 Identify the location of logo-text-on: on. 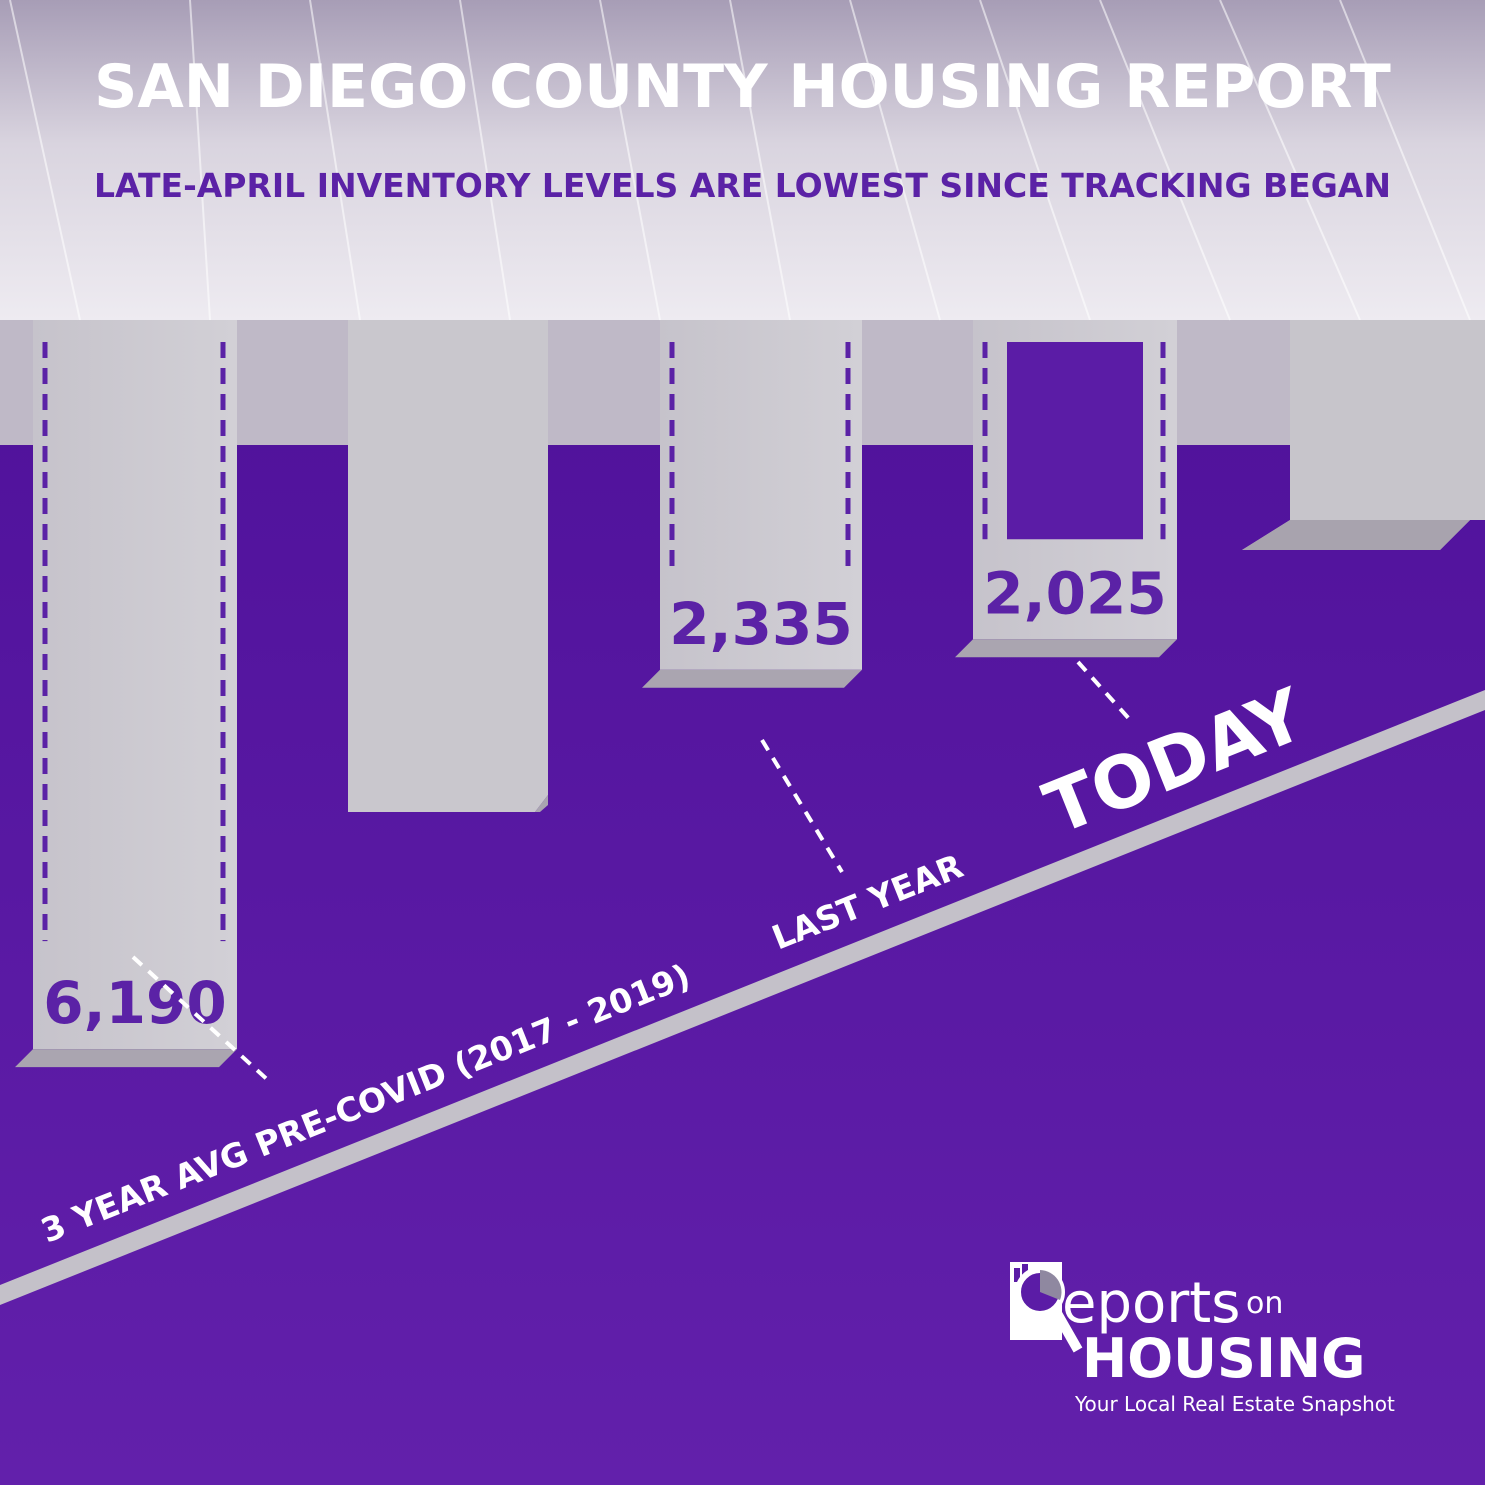
(1264, 1303).